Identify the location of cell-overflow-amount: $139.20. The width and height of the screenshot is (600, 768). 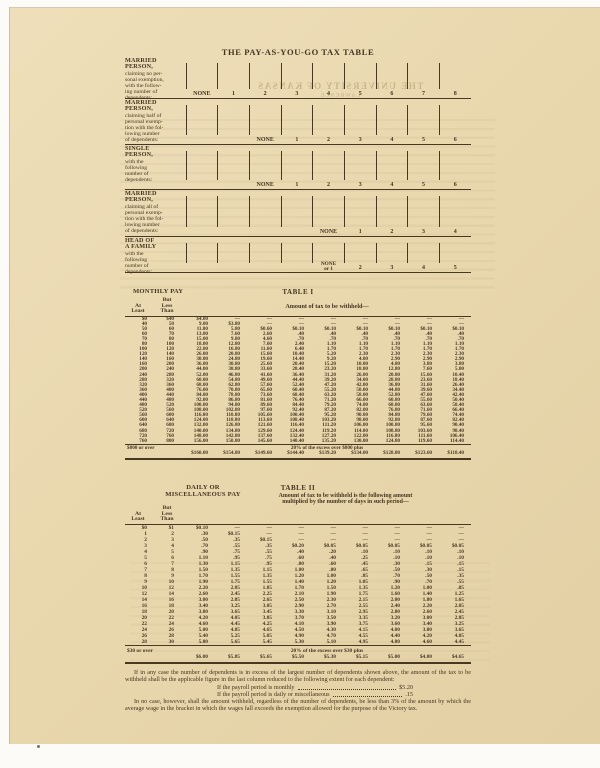
(327, 455).